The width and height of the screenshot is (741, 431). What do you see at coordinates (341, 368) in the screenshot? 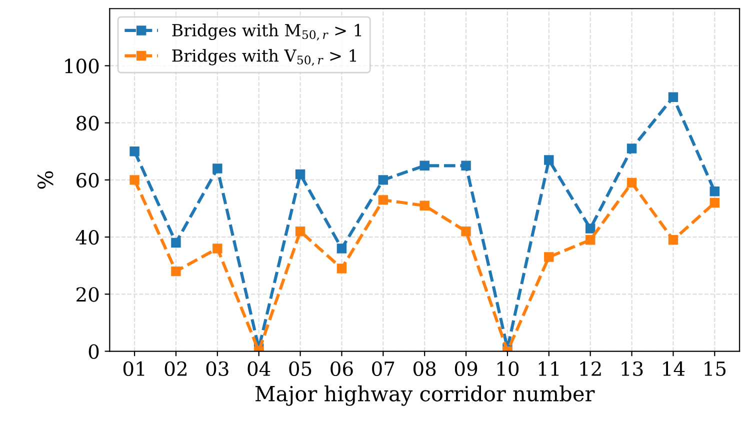
I see `x-tick-label: 06` at bounding box center [341, 368].